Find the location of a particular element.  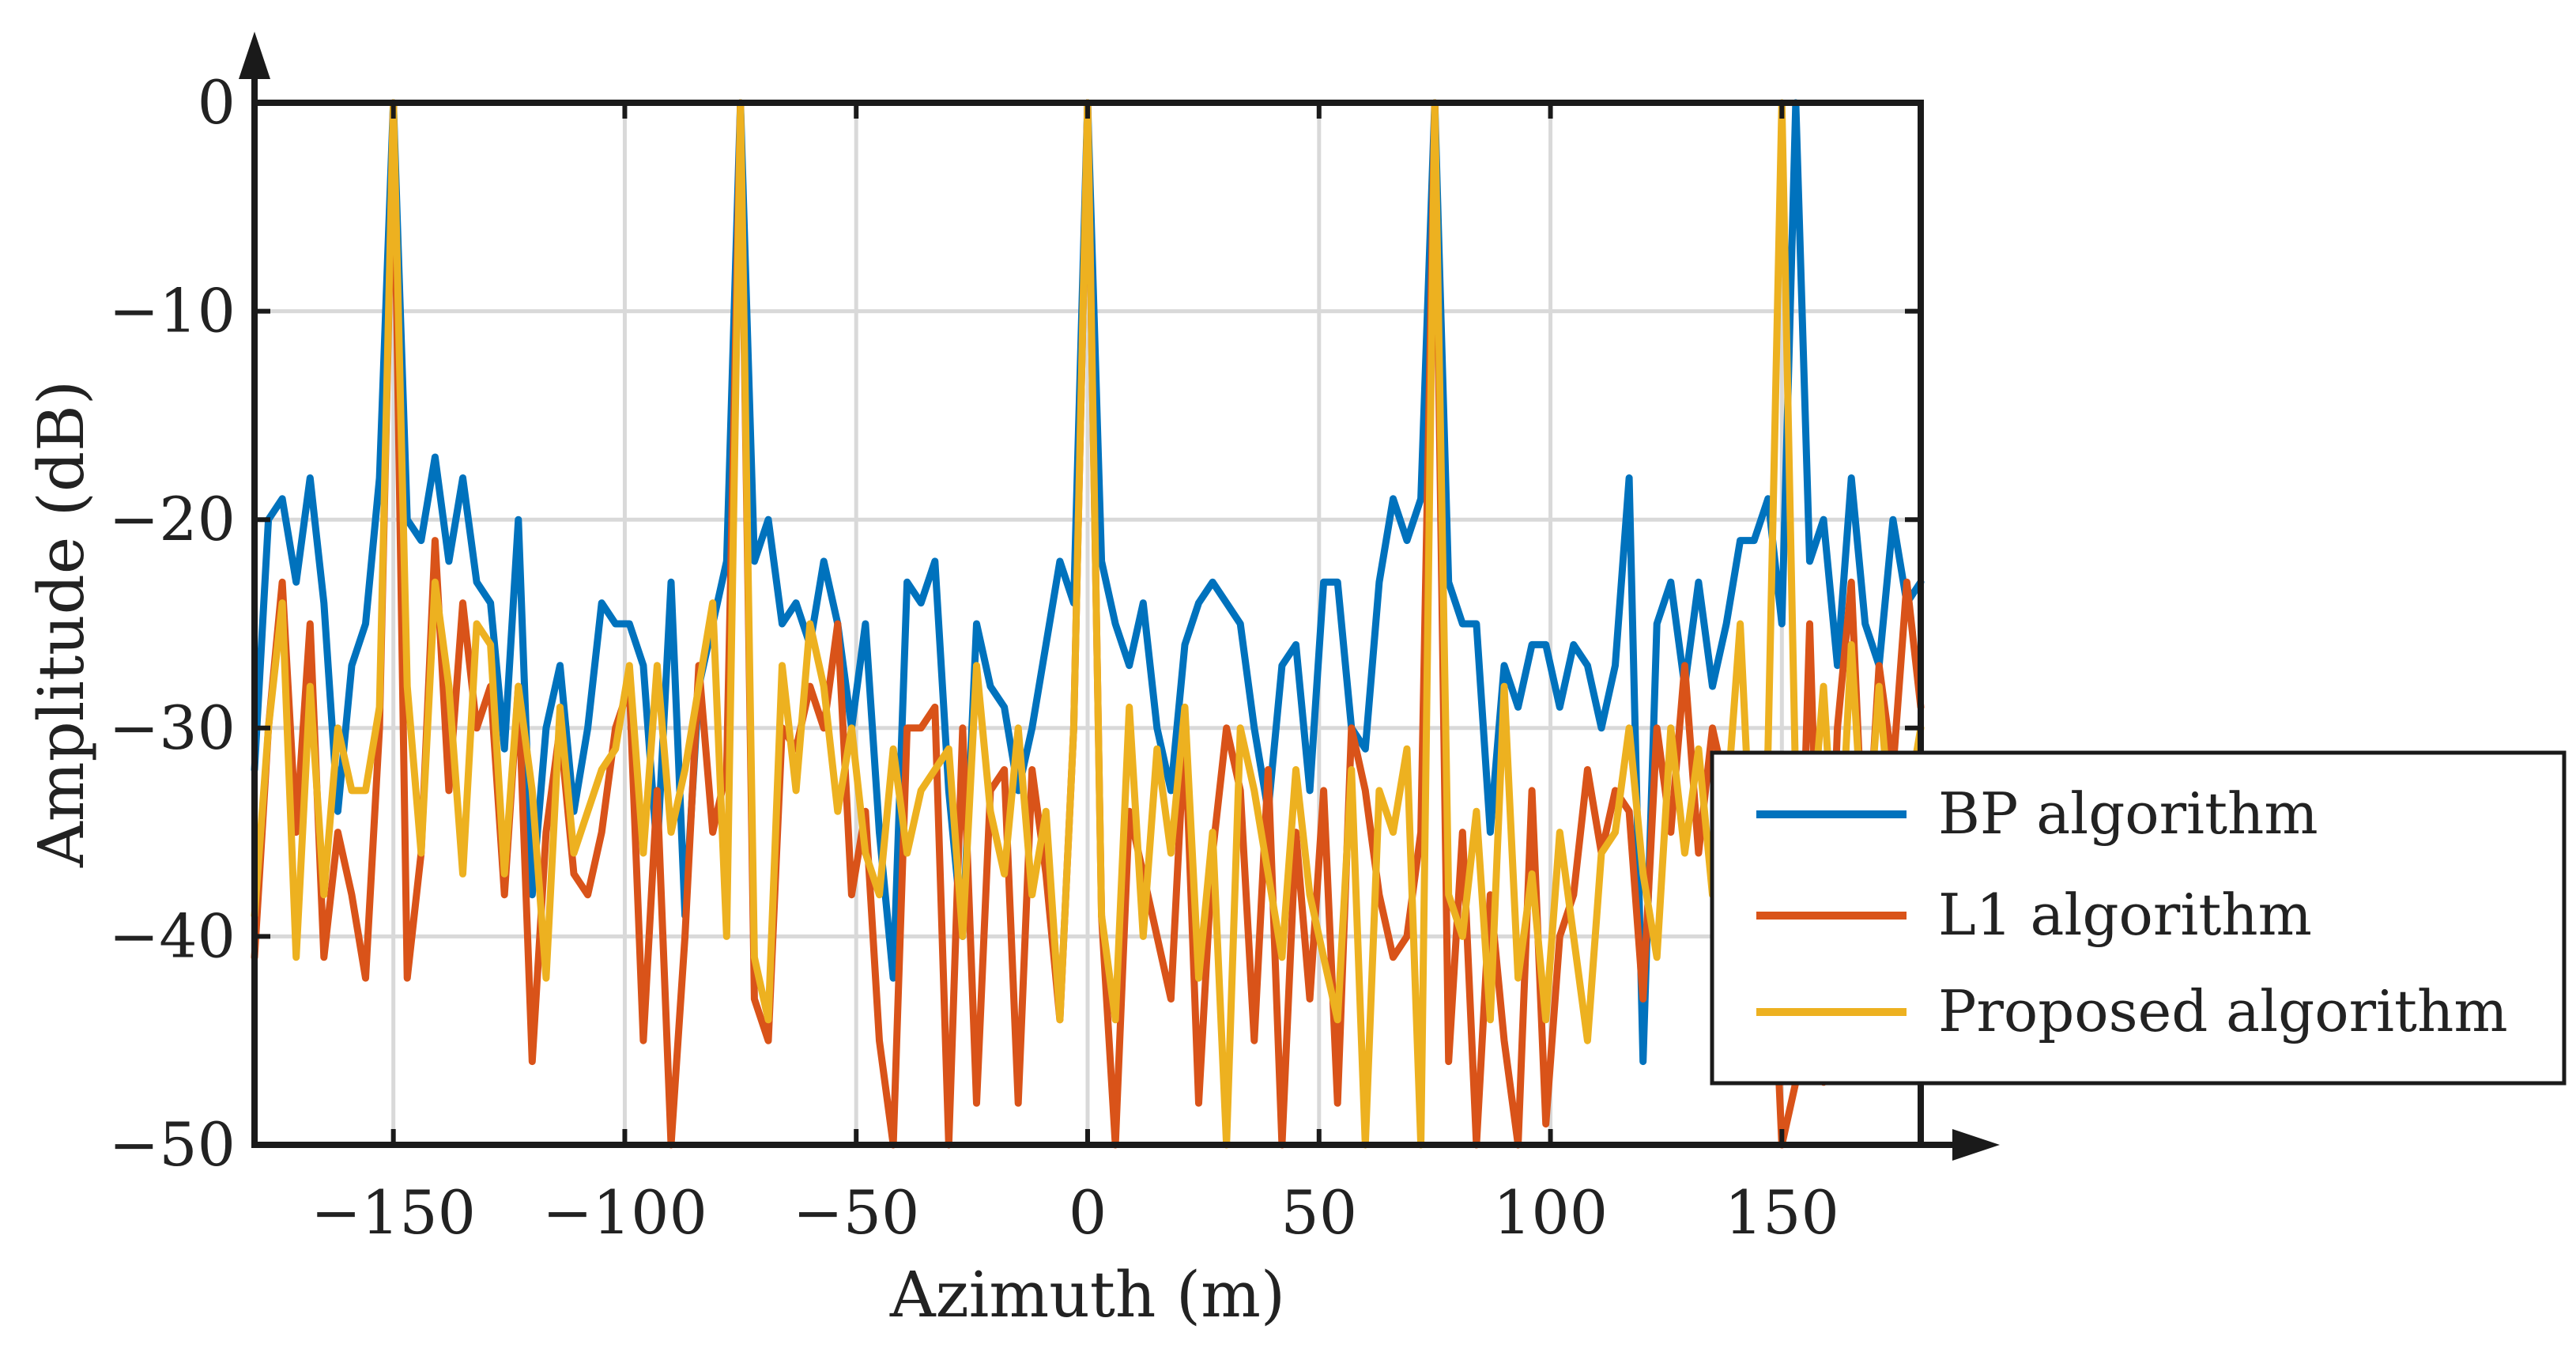

legend-label-proposed: Proposed algorithm is located at coordinates (2223, 1011).